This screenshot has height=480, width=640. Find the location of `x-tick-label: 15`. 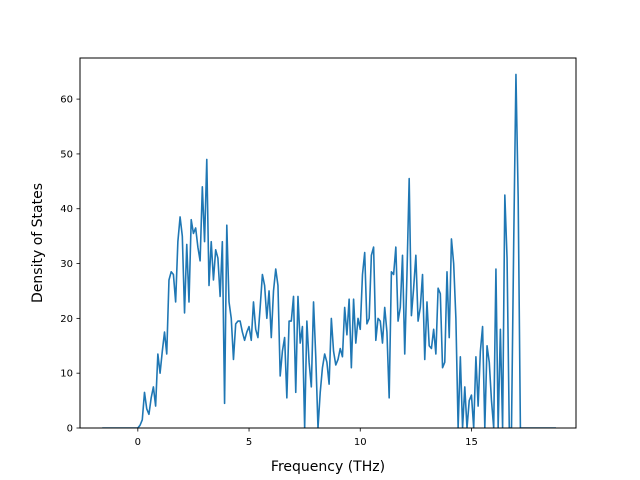

x-tick-label: 15 is located at coordinates (471, 442).